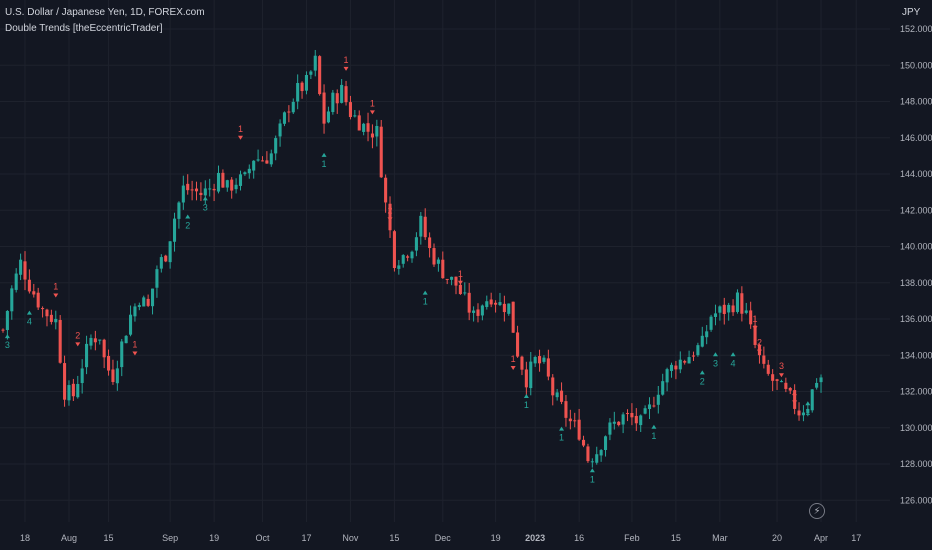 This screenshot has height=550, width=932. I want to click on date-tick-label: 19, so click(496, 538).